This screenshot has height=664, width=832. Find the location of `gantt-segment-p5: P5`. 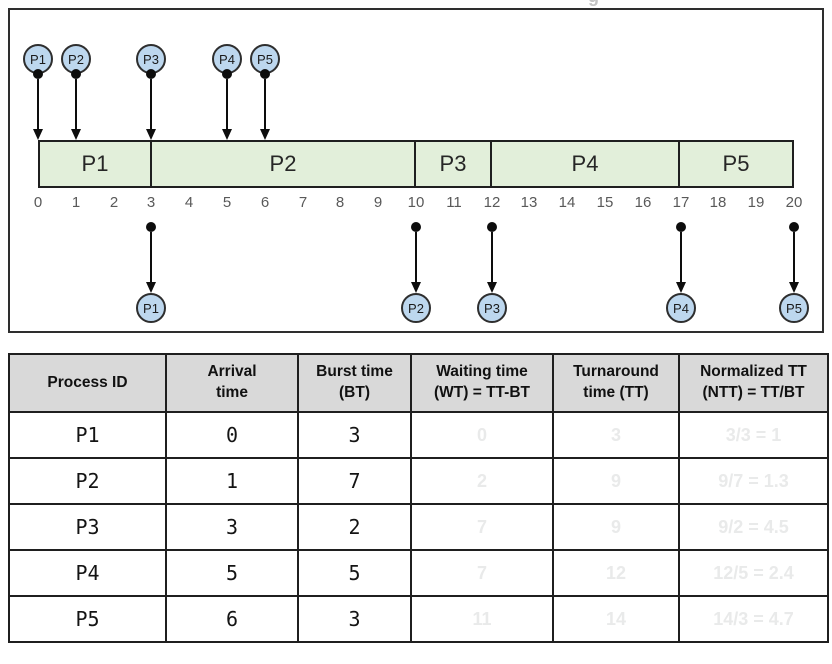

gantt-segment-p5: P5 is located at coordinates (736, 164).